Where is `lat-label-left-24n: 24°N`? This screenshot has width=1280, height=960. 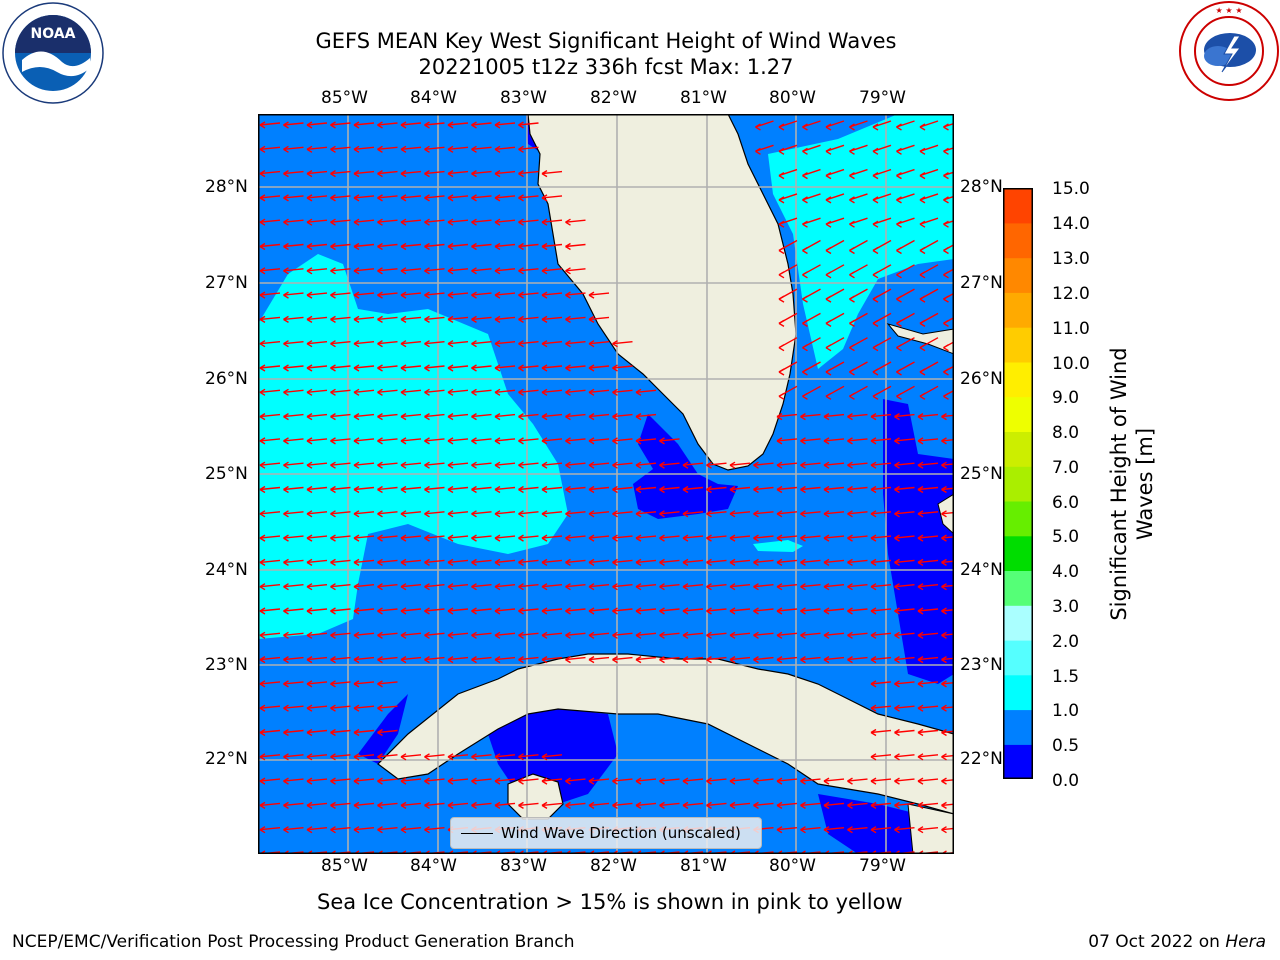
lat-label-left-24n: 24°N is located at coordinates (226, 570).